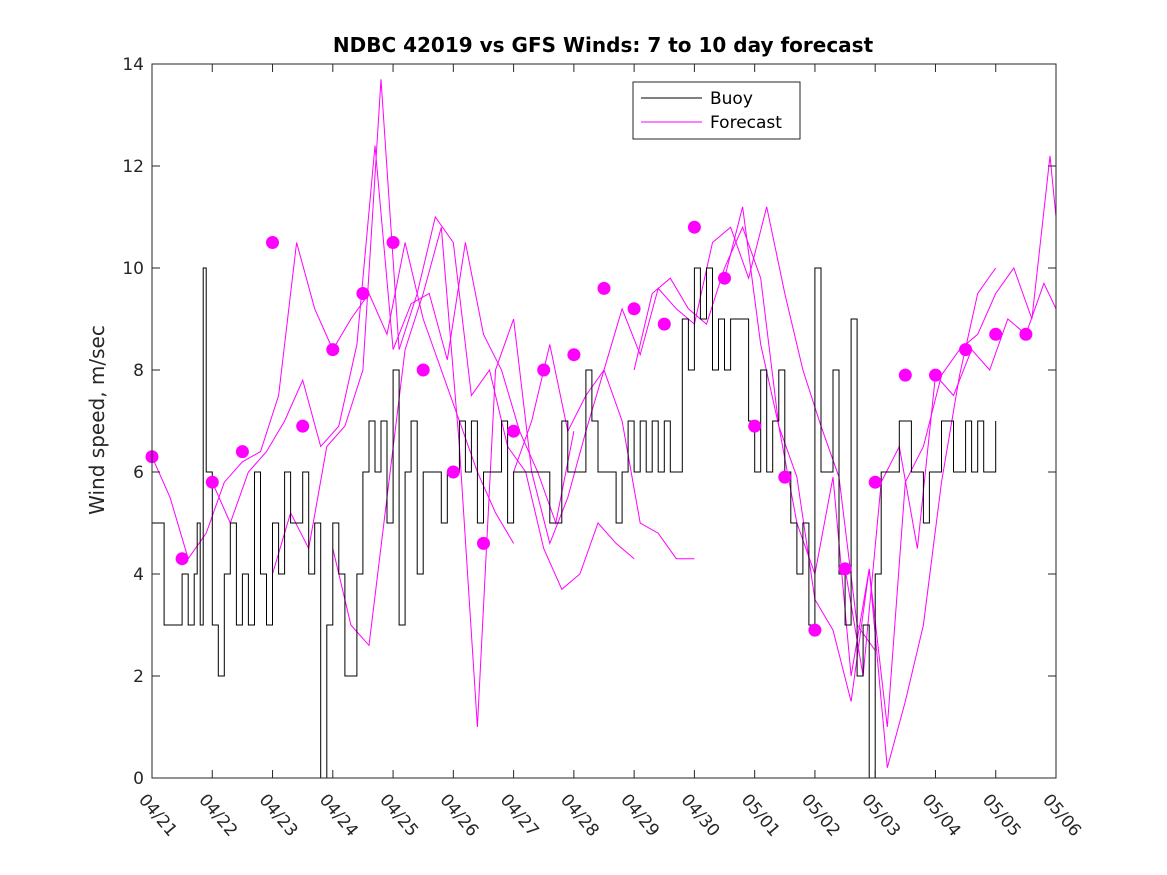  What do you see at coordinates (278, 815) in the screenshot?
I see `x-tick-label: 04/23` at bounding box center [278, 815].